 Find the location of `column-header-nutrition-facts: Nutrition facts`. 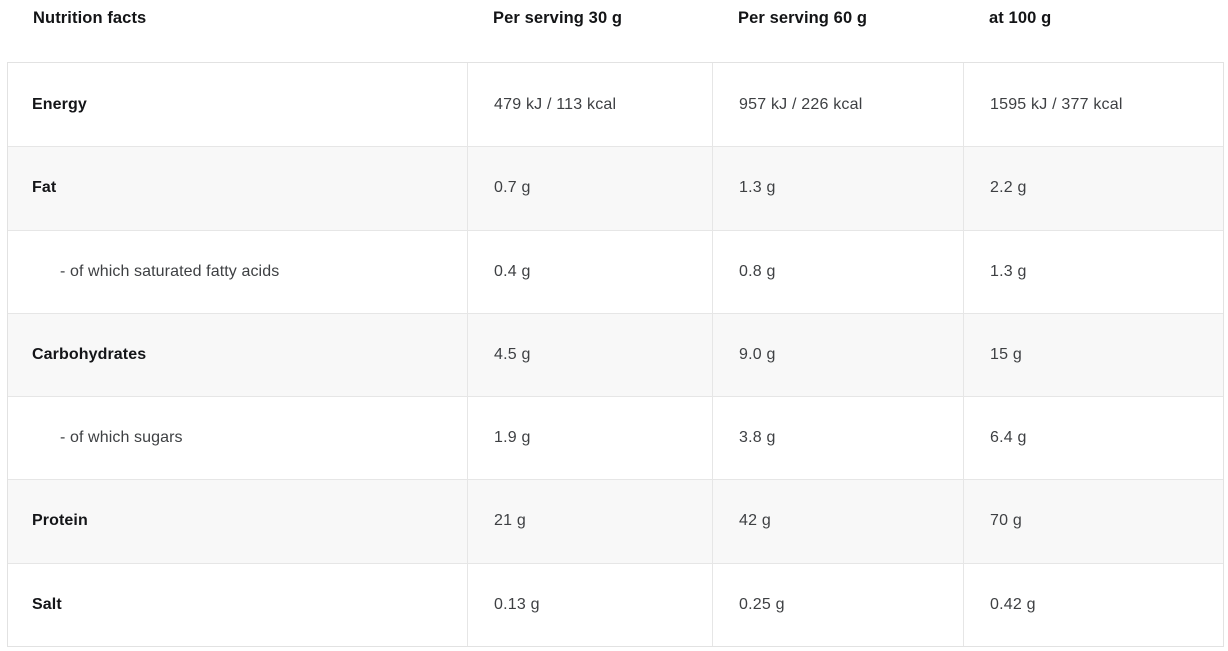

column-header-nutrition-facts: Nutrition facts is located at coordinates (90, 18).